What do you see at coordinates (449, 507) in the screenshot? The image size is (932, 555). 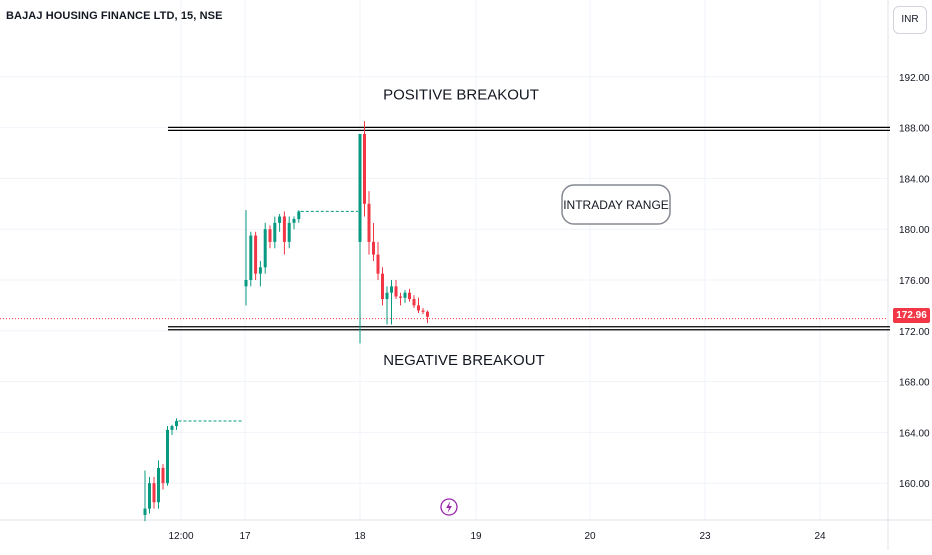 I see `lightning-bolt-icon-glyph` at bounding box center [449, 507].